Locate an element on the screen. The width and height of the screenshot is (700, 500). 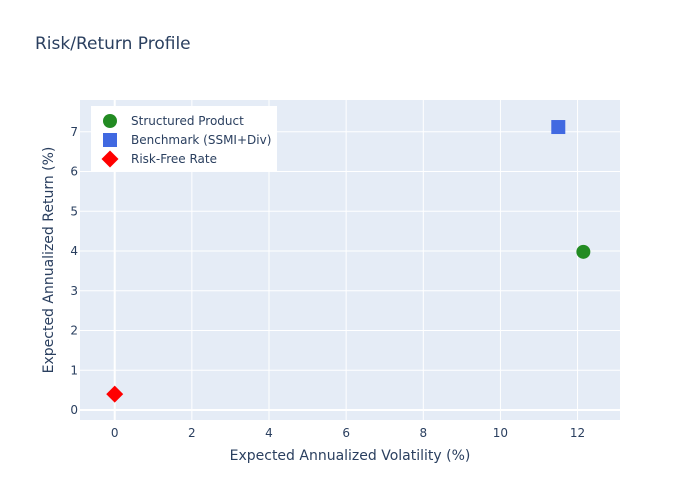
data-point-circle is located at coordinates (583, 251).